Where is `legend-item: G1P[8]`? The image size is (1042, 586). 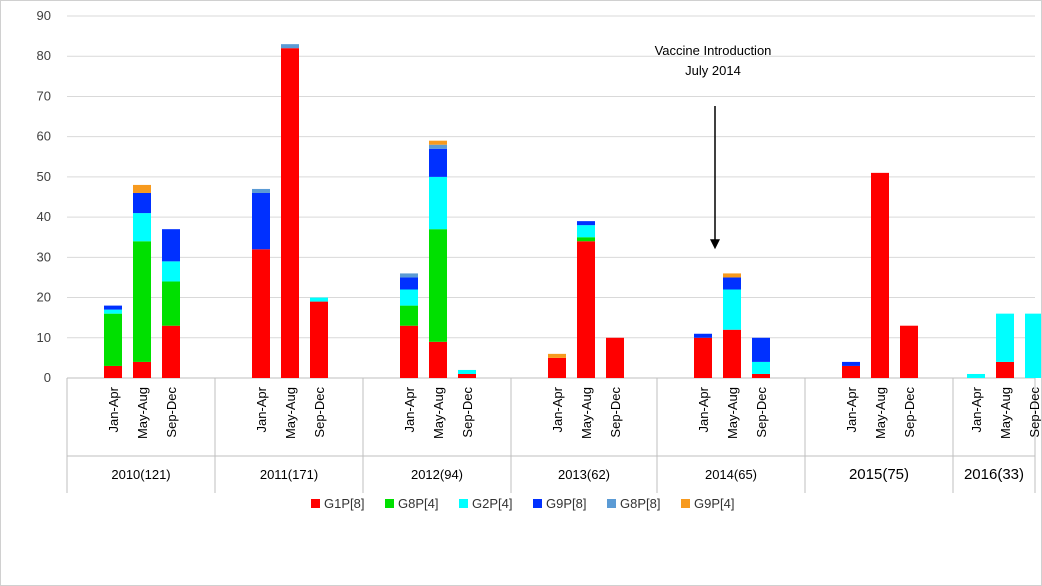
legend-item: G1P[8] is located at coordinates (337, 503).